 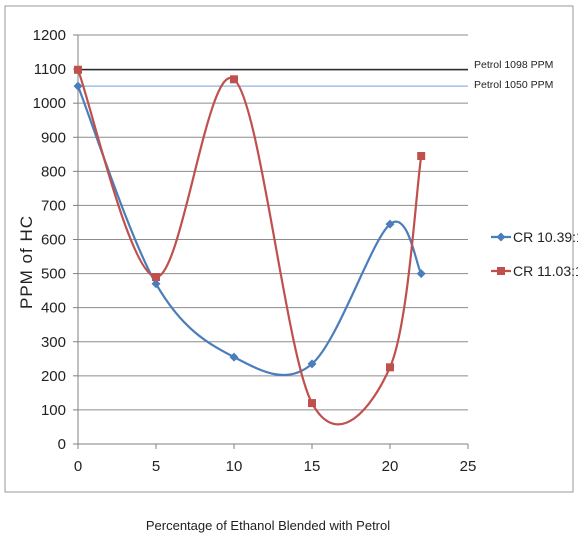 I want to click on y-tick-label: 1100, so click(x=50, y=69).